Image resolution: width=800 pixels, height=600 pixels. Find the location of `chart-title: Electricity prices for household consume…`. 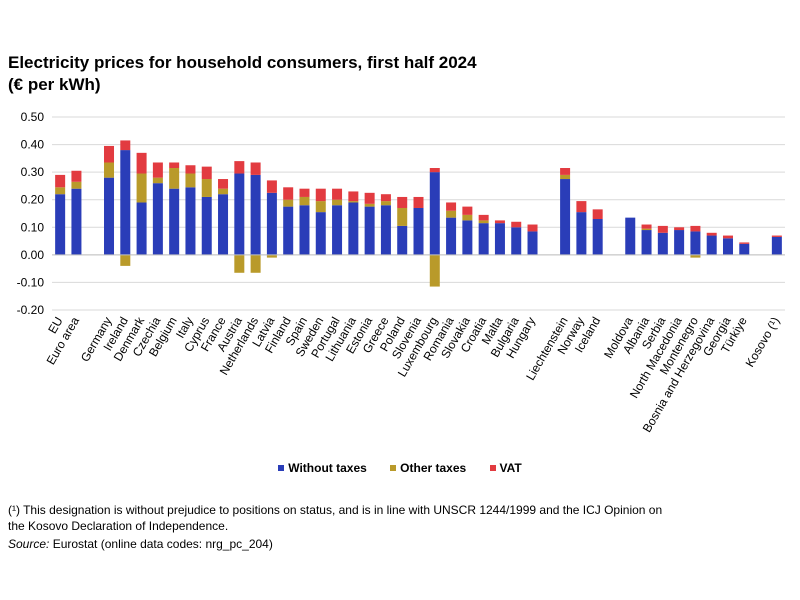

chart-title: Electricity prices for household consume… is located at coordinates (242, 74).